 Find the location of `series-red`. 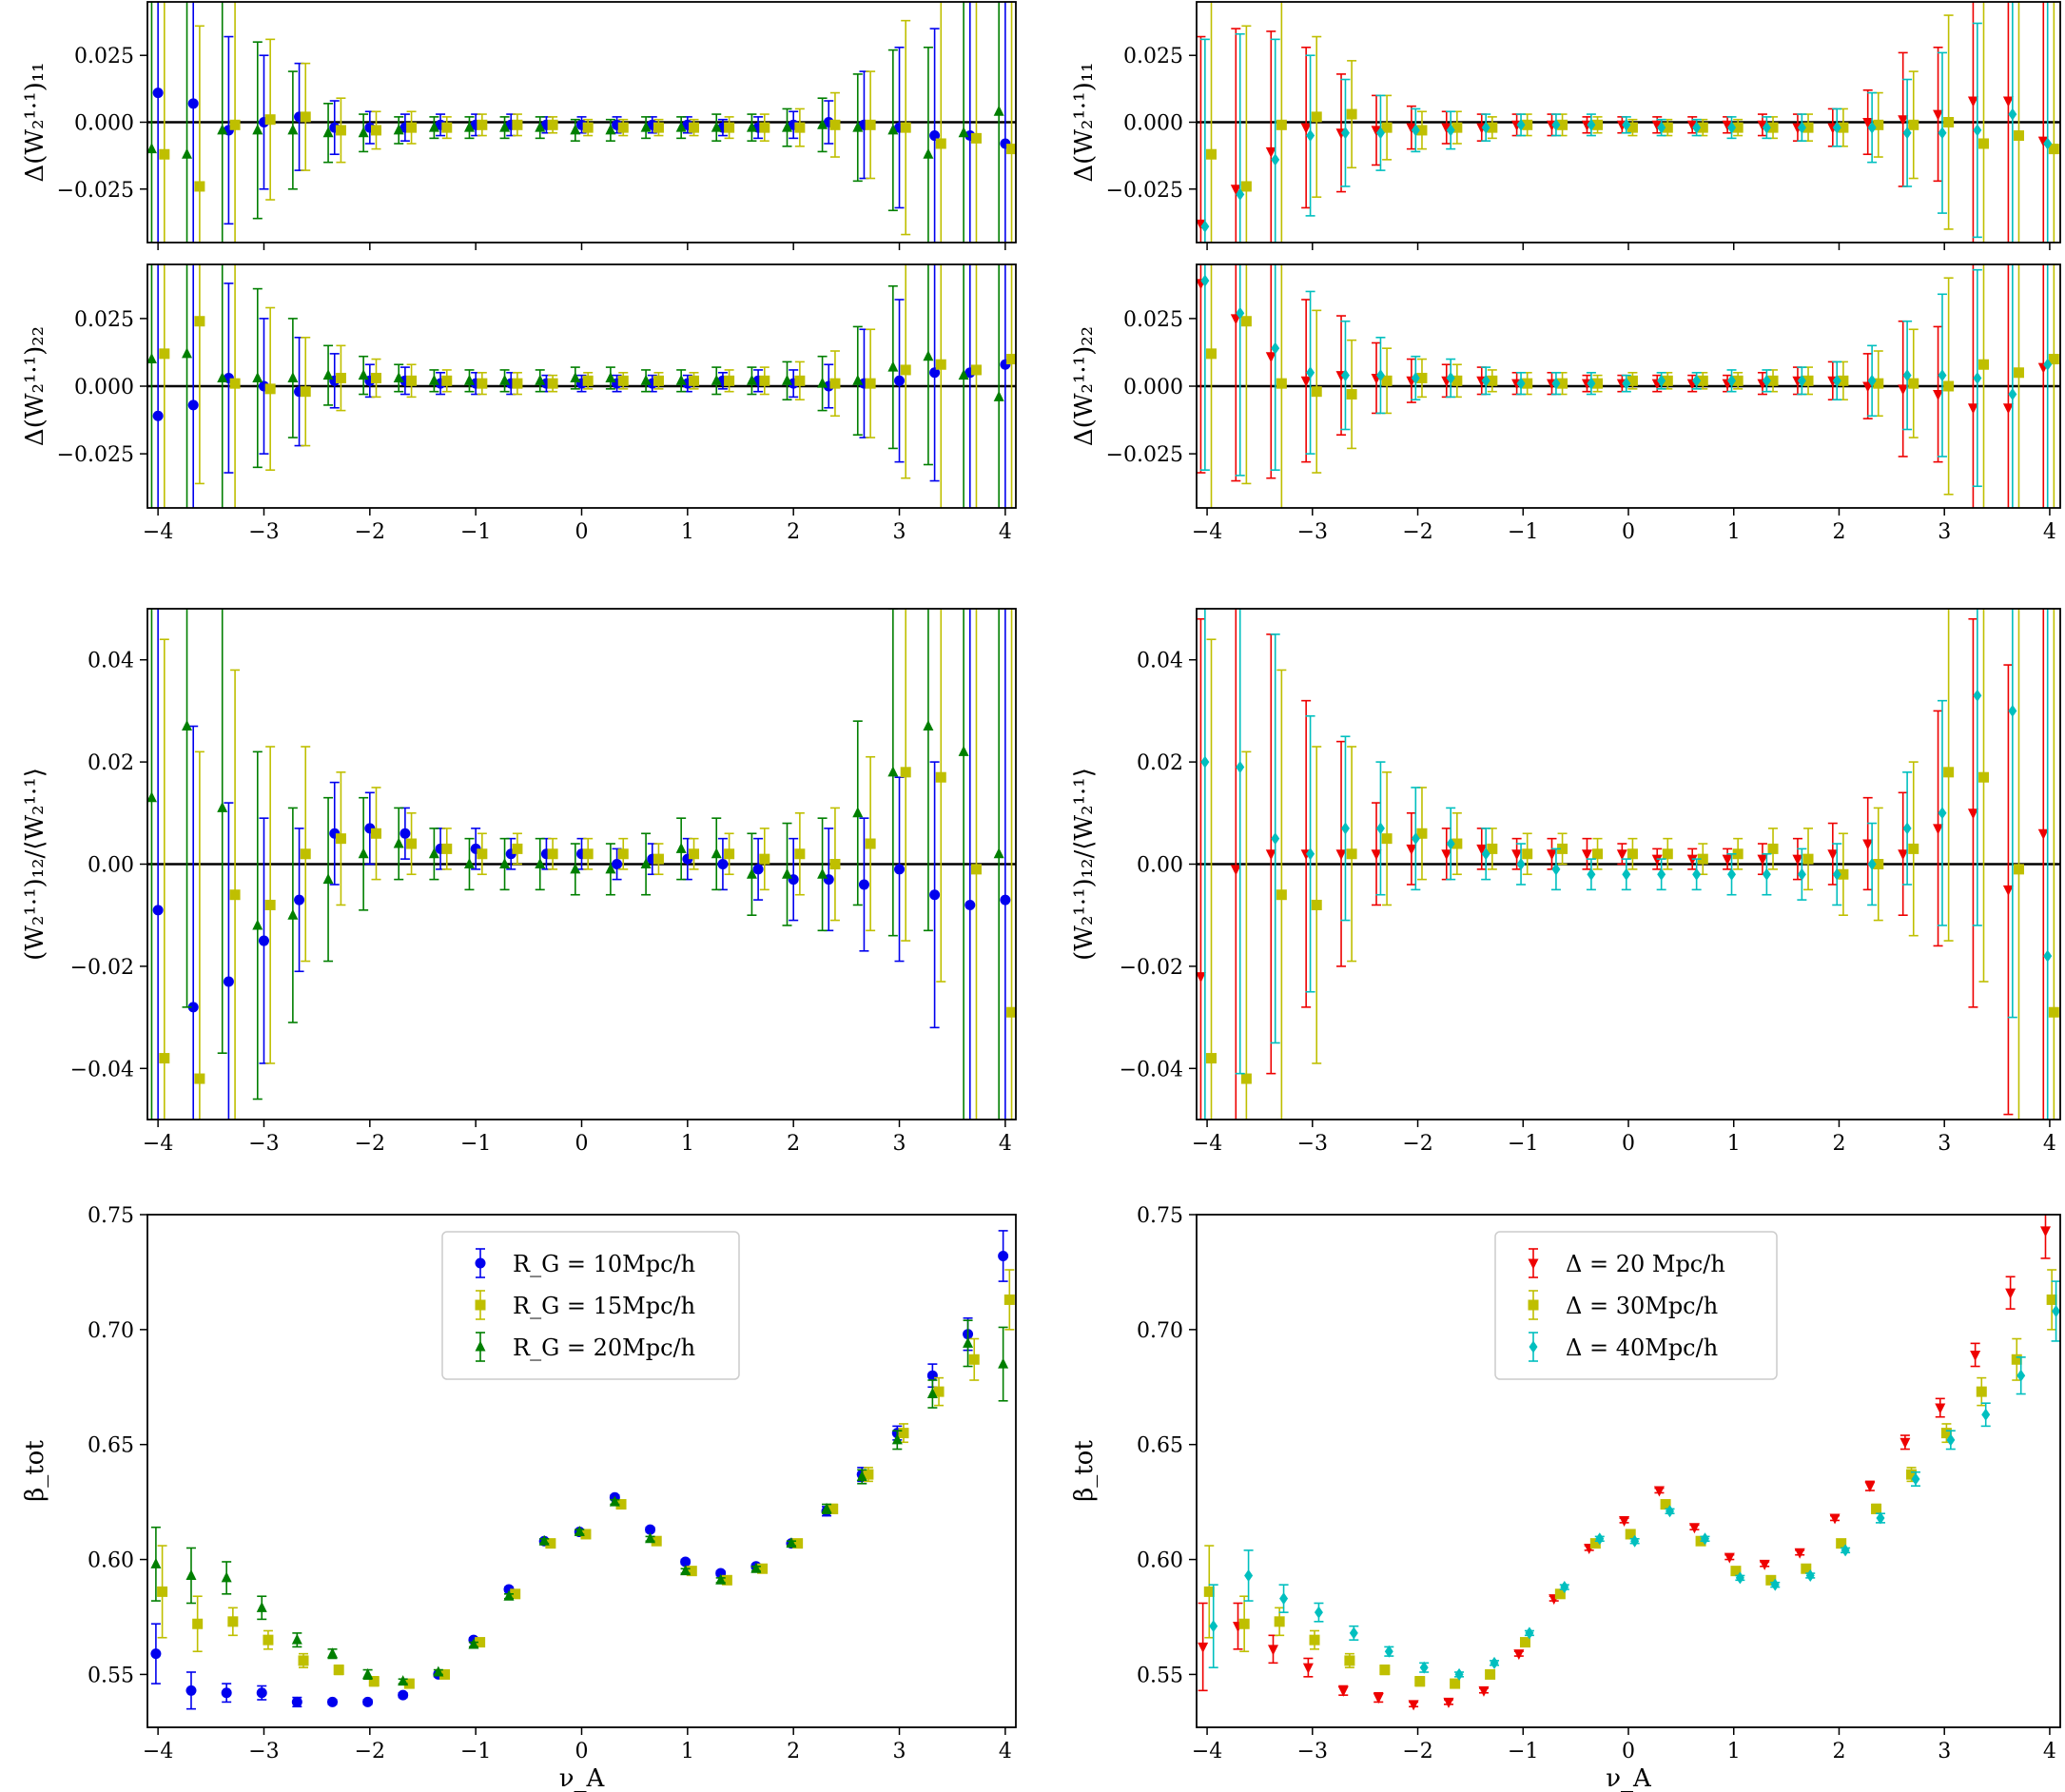

series-red is located at coordinates (1623, 122).